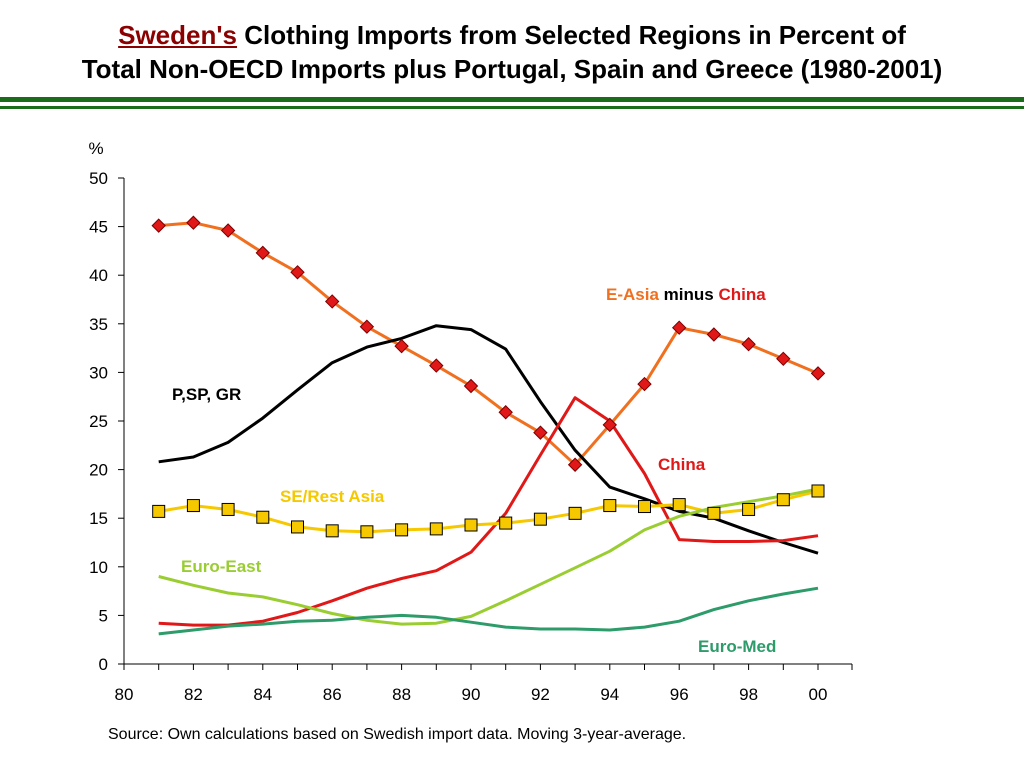 The width and height of the screenshot is (1024, 768). I want to click on y-tick-label: 0, so click(103, 664).